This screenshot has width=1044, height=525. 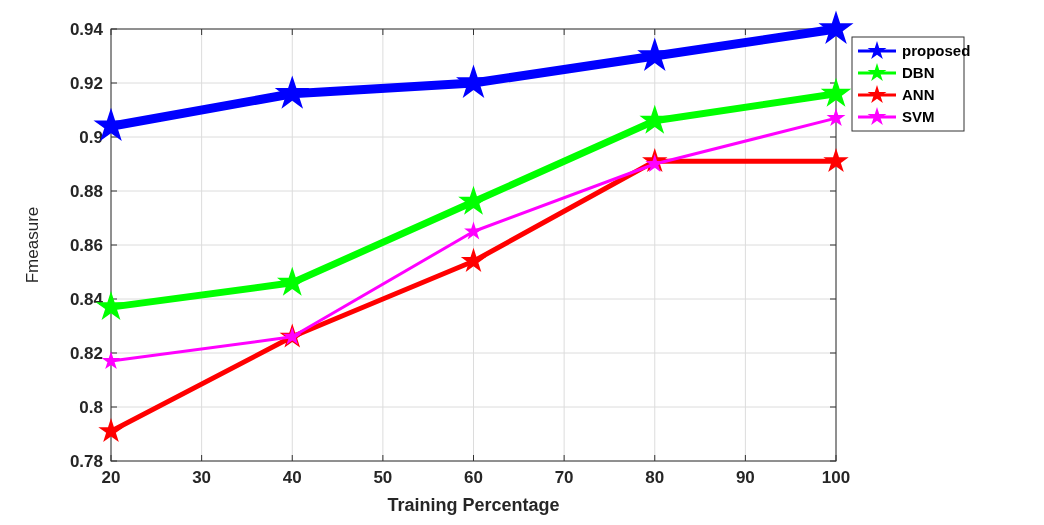 I want to click on x-tick-label: 80, so click(x=655, y=477).